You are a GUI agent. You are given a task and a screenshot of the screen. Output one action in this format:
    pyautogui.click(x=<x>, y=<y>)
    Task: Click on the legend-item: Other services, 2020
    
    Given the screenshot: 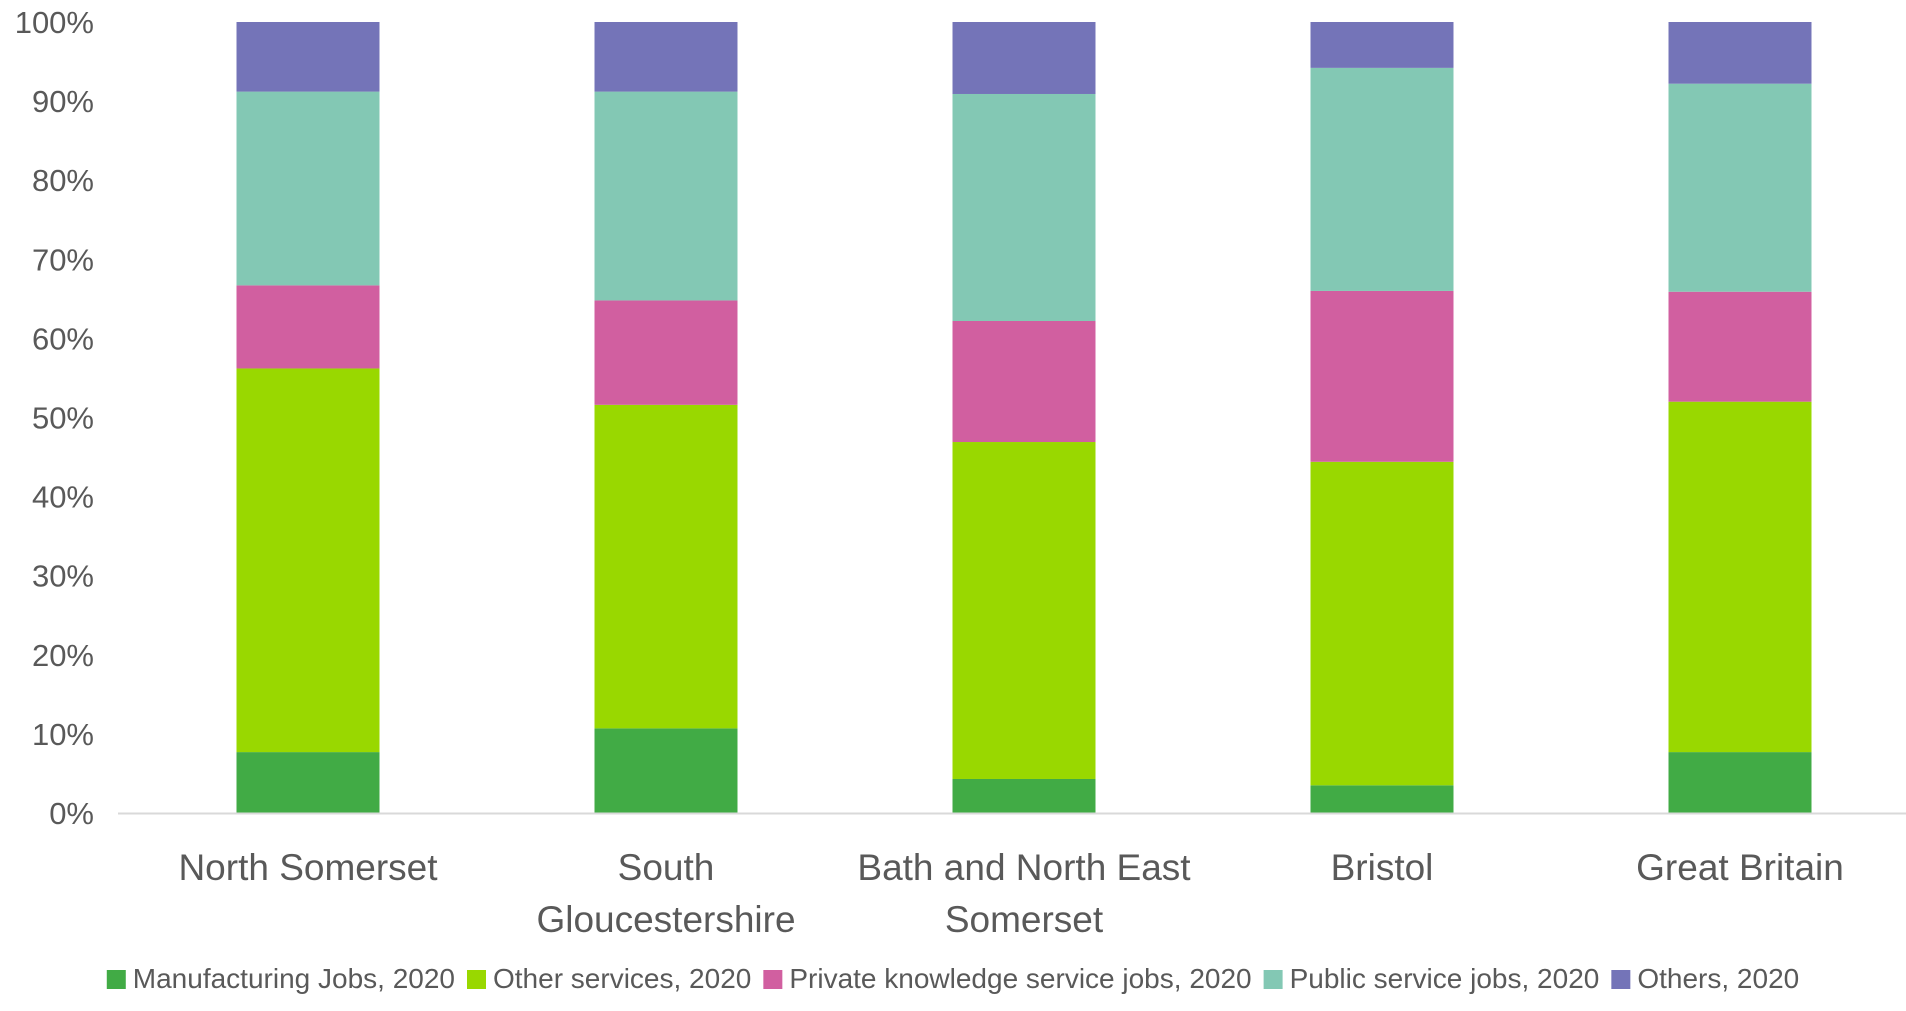 What is the action you would take?
    pyautogui.click(x=609, y=978)
    